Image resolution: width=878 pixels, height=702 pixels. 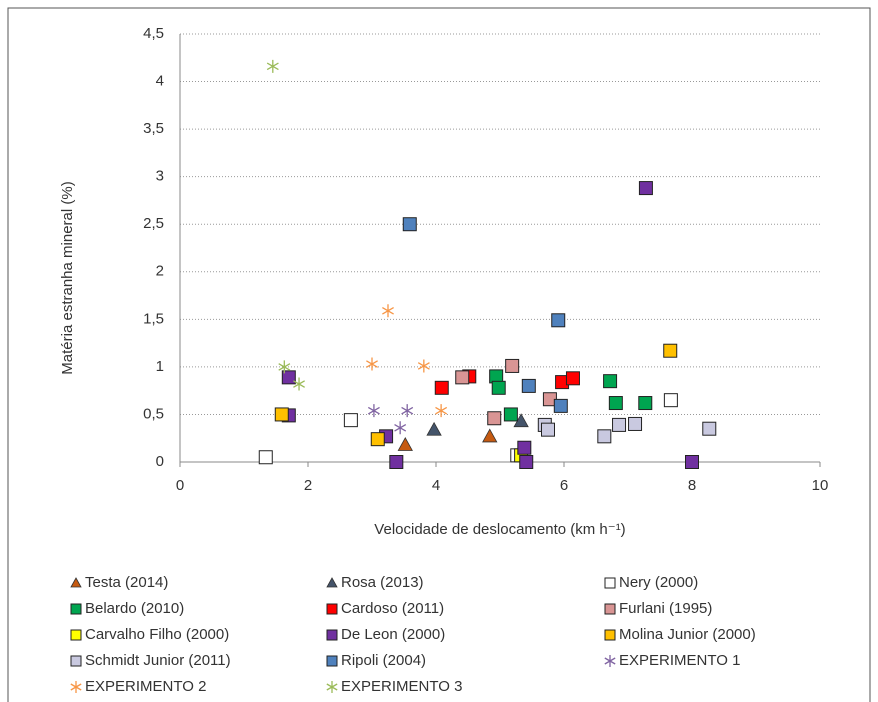 What do you see at coordinates (160, 176) in the screenshot?
I see `y-tick-label: 3` at bounding box center [160, 176].